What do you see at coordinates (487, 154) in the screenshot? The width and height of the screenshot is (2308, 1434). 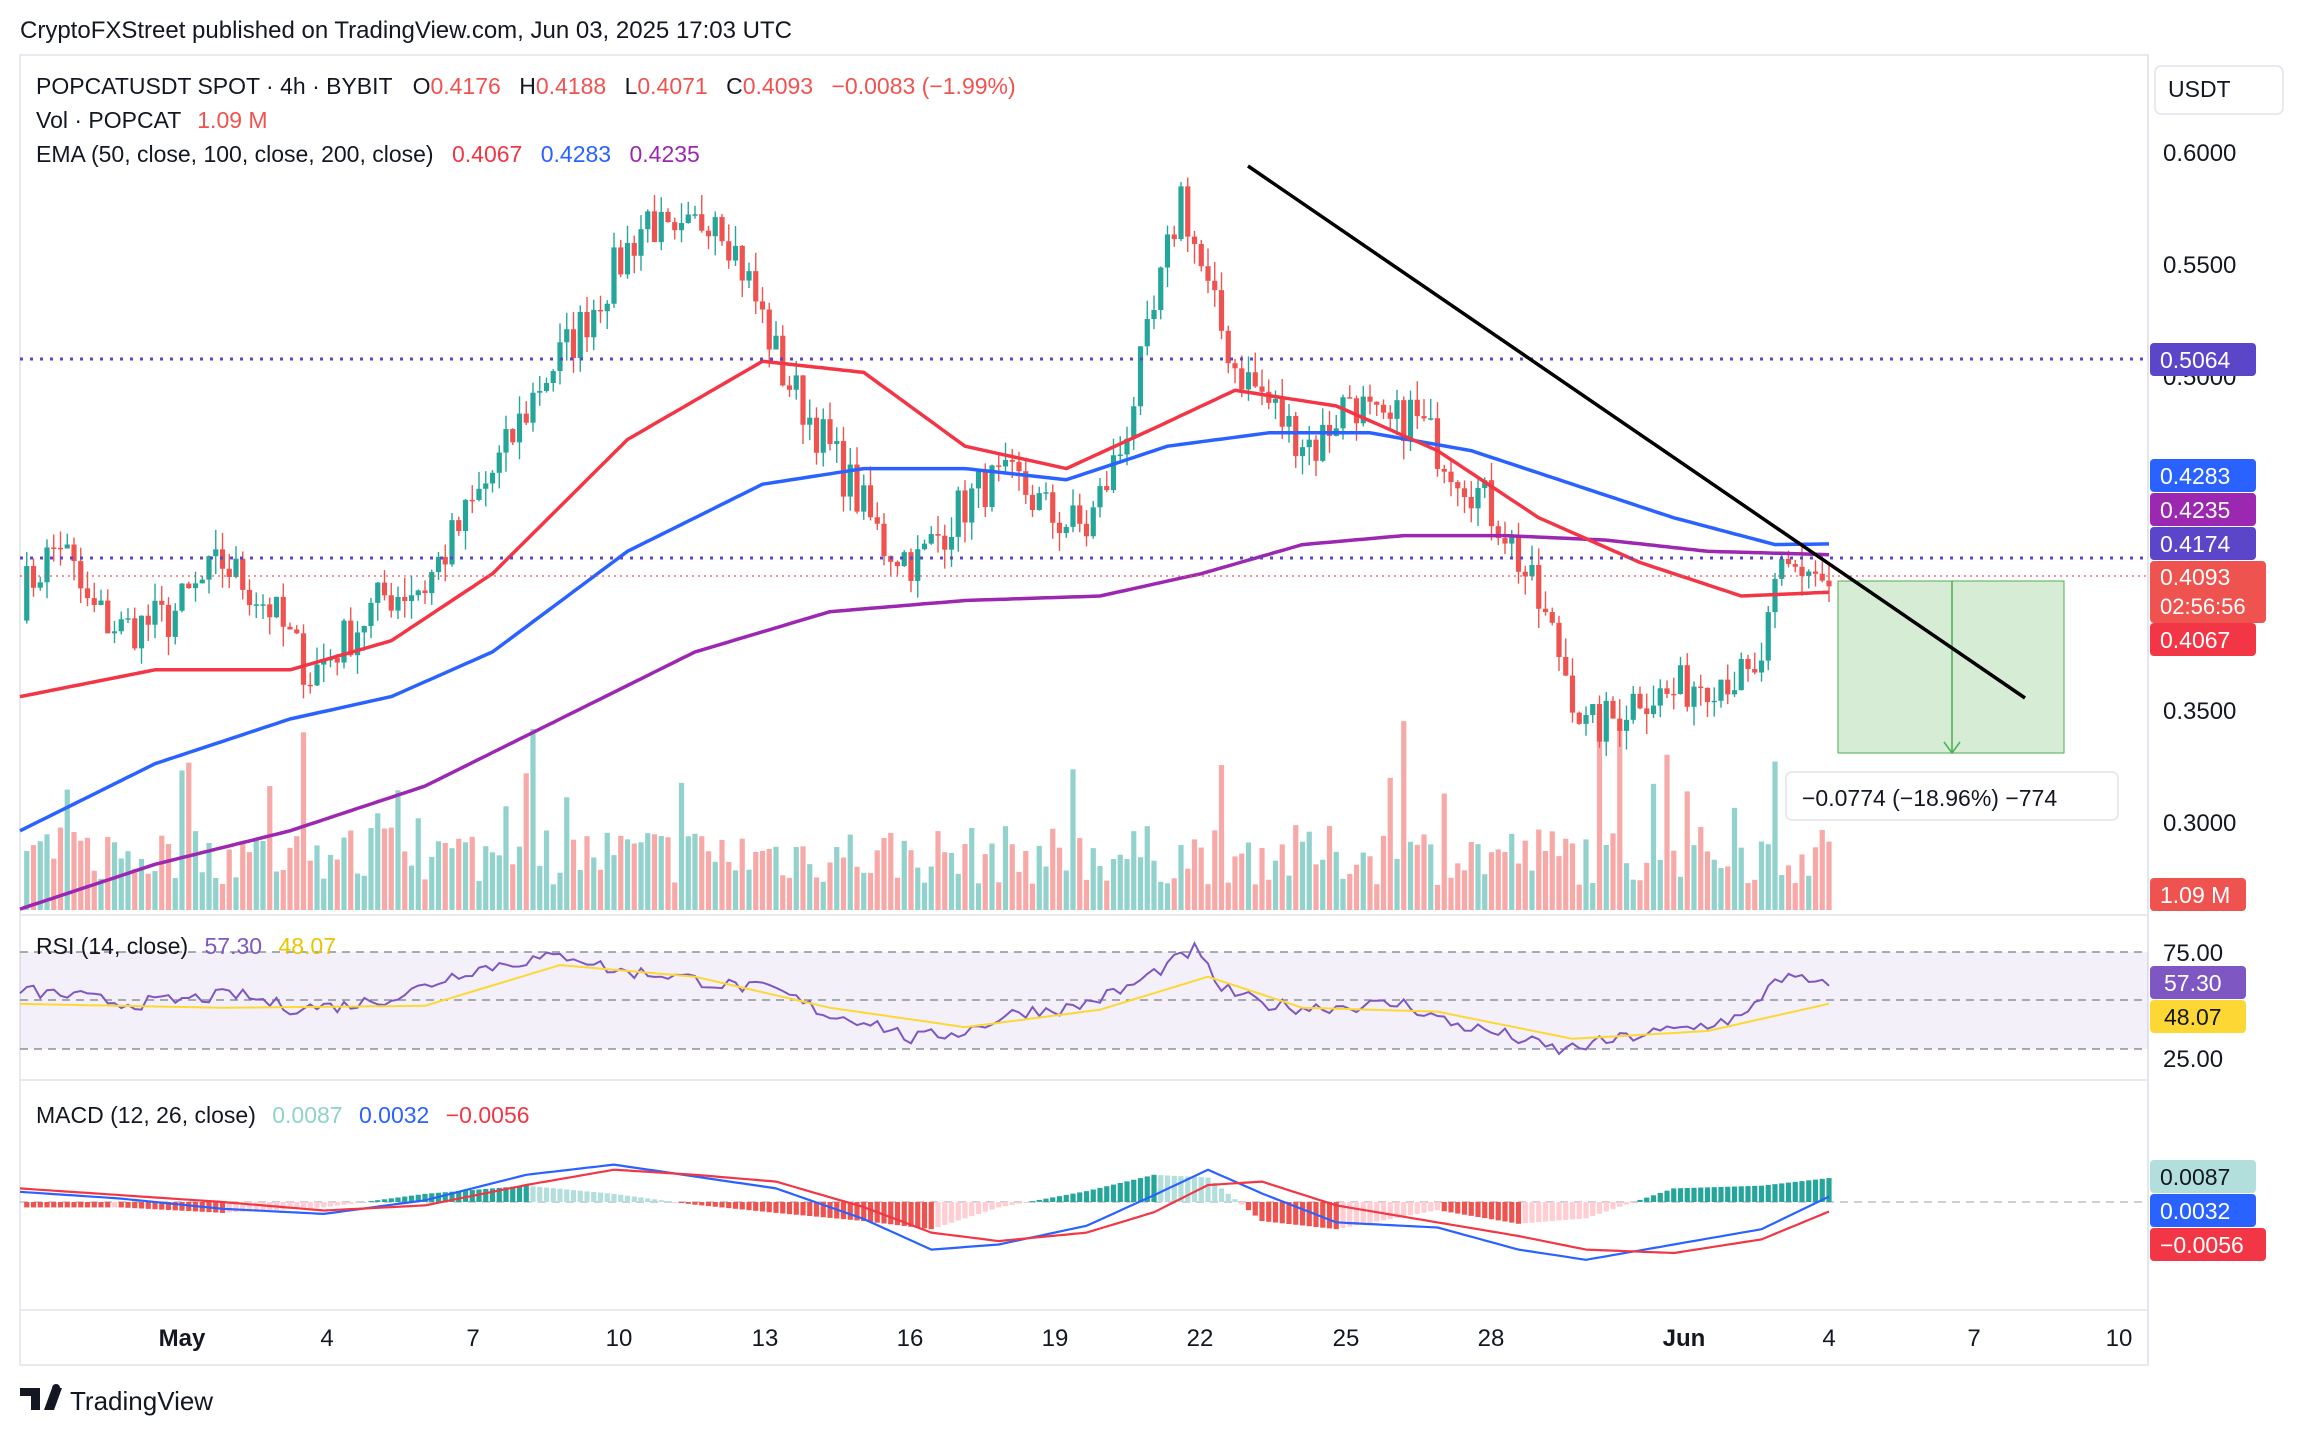 I see `legend-ema50: 0.4067` at bounding box center [487, 154].